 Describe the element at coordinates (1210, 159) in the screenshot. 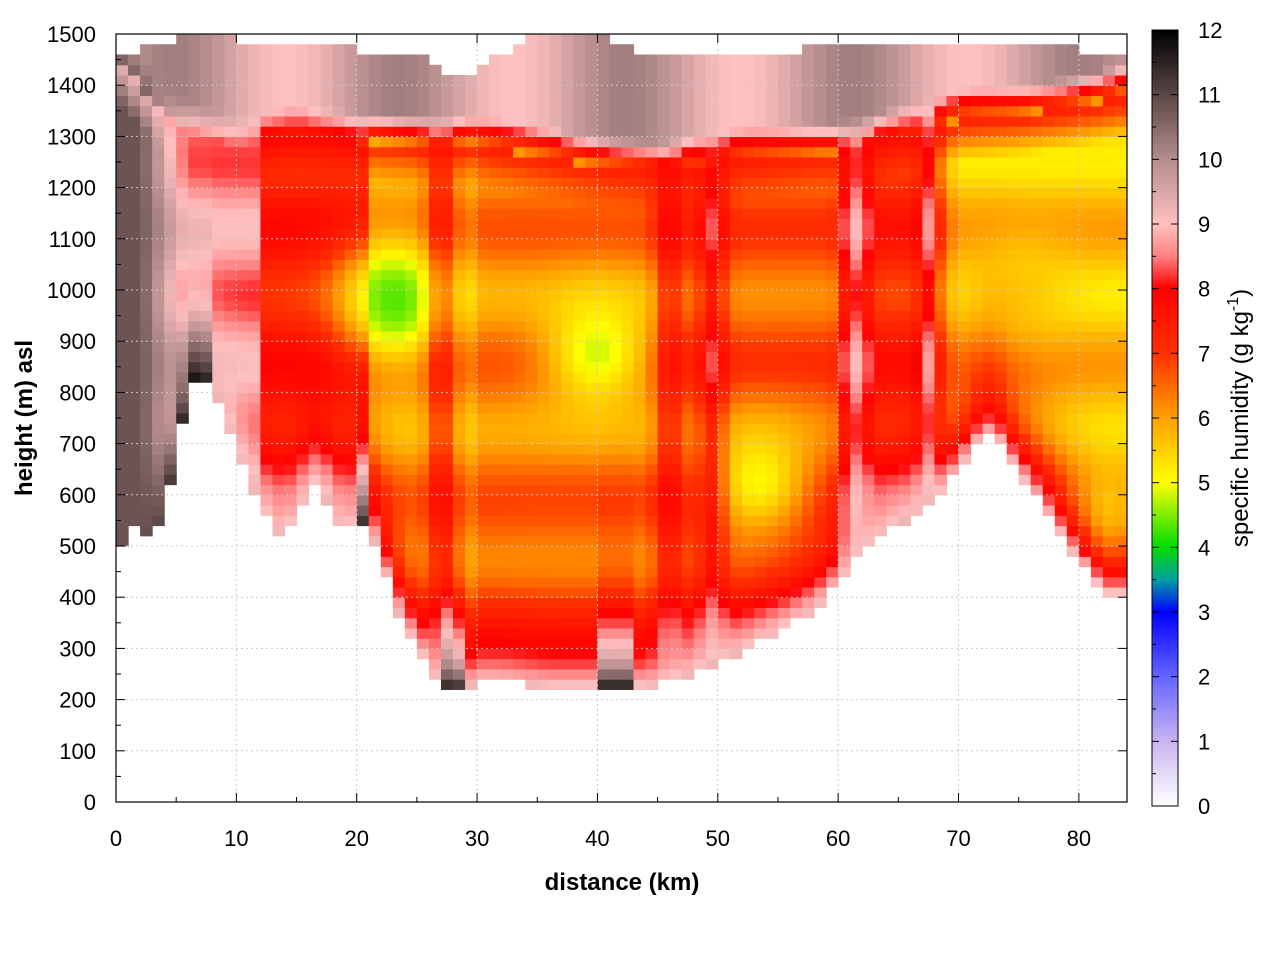

I see `colorbar-tick-label: 10` at that location.